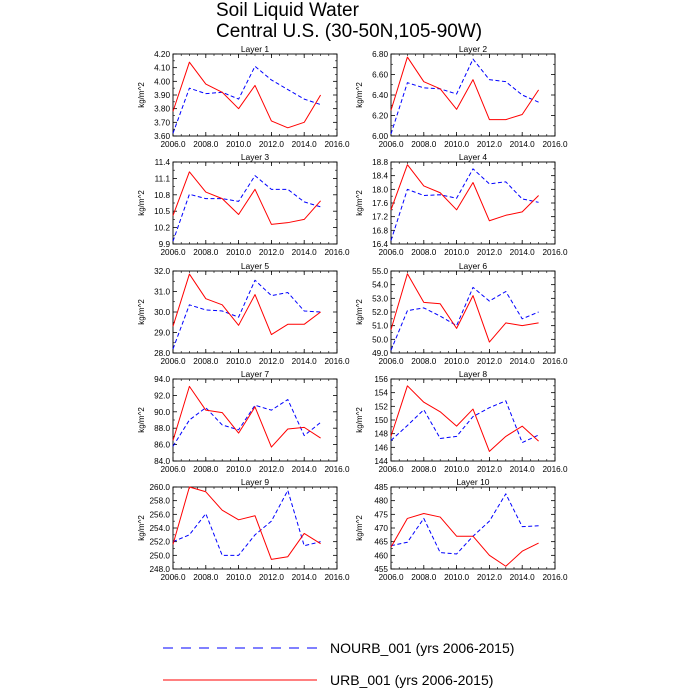 This screenshot has width=700, height=700. Describe the element at coordinates (381, 555) in the screenshot. I see `y-tick-label: 460` at that location.